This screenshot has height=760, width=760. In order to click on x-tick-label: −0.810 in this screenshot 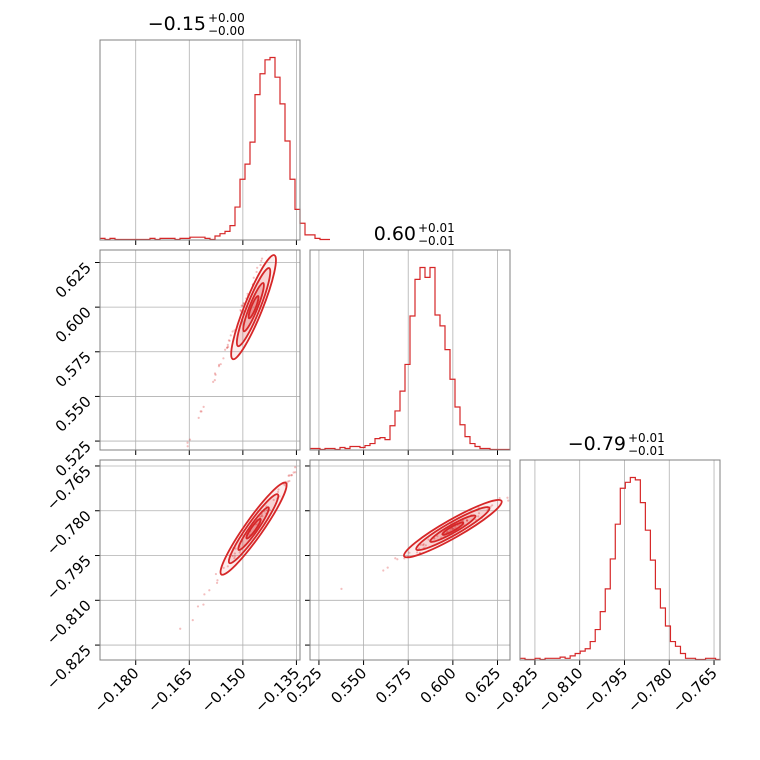, I will do `click(561, 690)`.